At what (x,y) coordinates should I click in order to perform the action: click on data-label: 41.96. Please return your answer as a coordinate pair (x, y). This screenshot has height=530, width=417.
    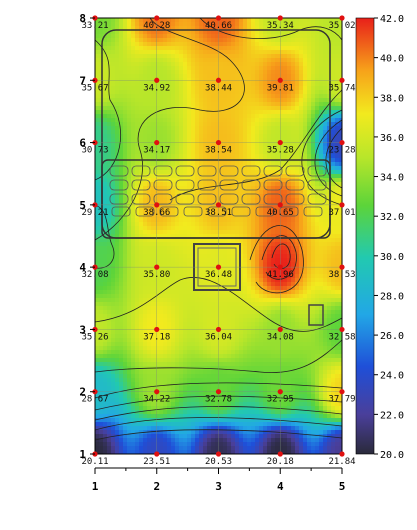
    Looking at the image, I should click on (280, 275).